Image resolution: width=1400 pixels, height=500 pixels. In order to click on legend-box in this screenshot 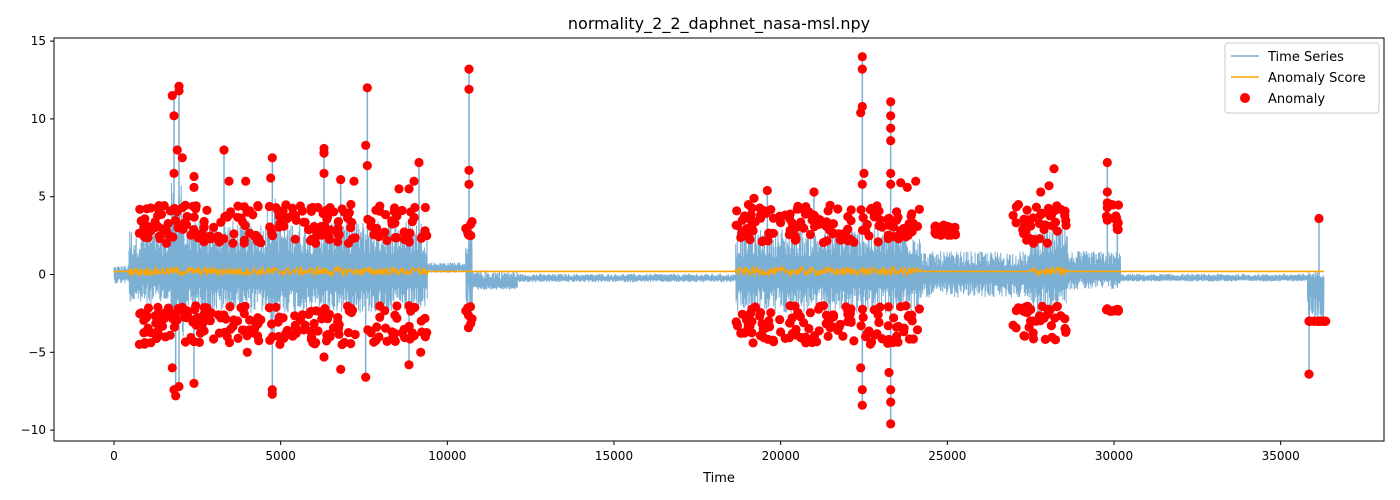, I will do `click(1302, 78)`.